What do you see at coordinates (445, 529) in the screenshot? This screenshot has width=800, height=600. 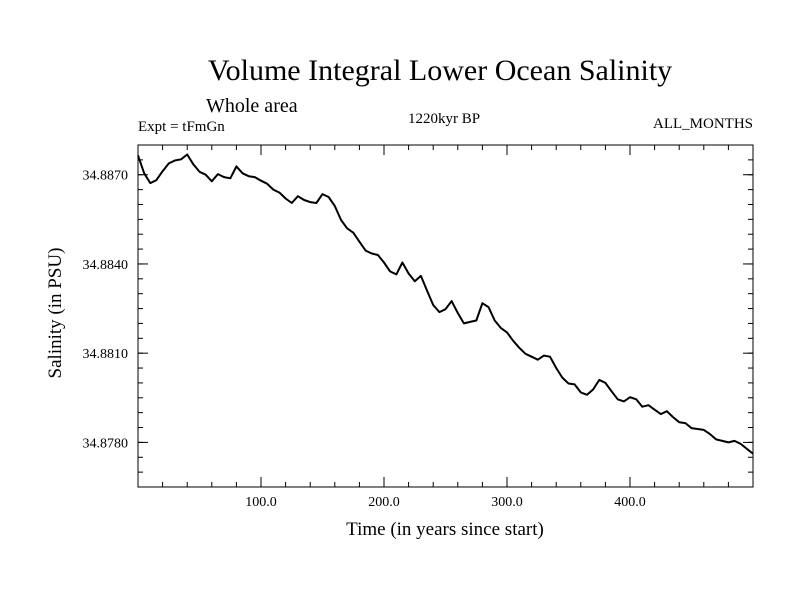 I see `x-axis-label: Time (in years since start)` at bounding box center [445, 529].